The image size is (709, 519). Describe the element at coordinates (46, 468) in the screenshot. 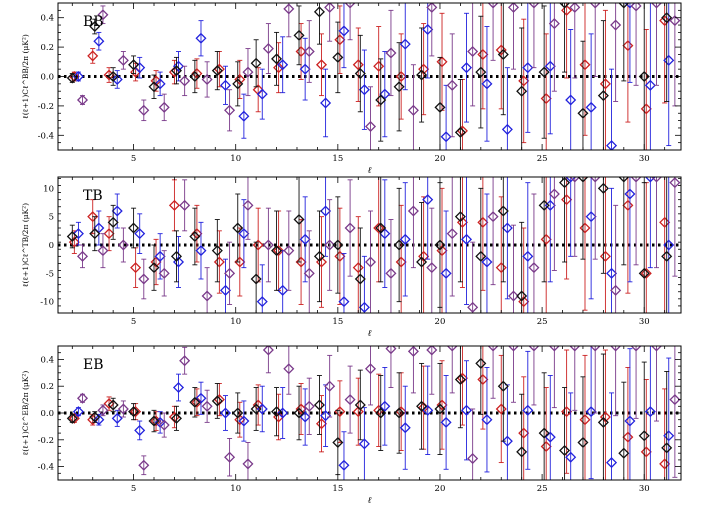

I see `eb-y-tick-label: -0.4` at that location.